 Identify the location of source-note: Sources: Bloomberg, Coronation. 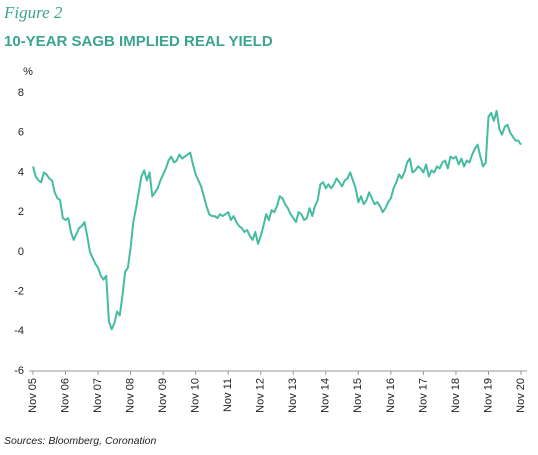
(80, 441).